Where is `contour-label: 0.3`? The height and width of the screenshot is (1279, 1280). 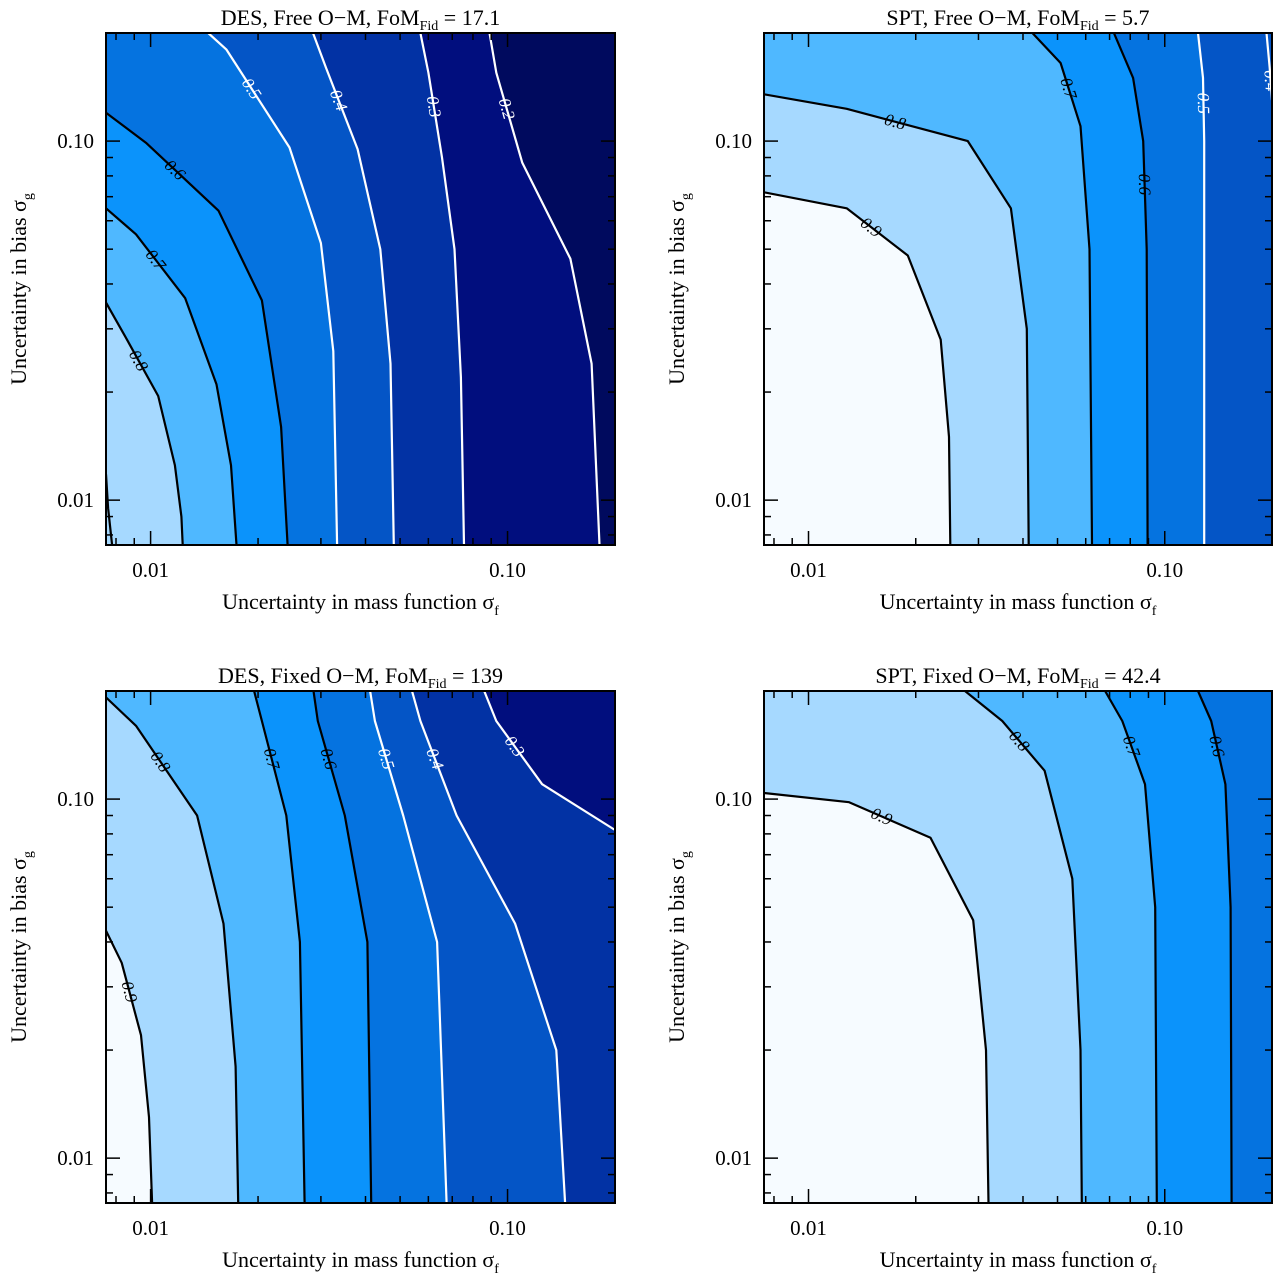 contour-label: 0.3 is located at coordinates (434, 107).